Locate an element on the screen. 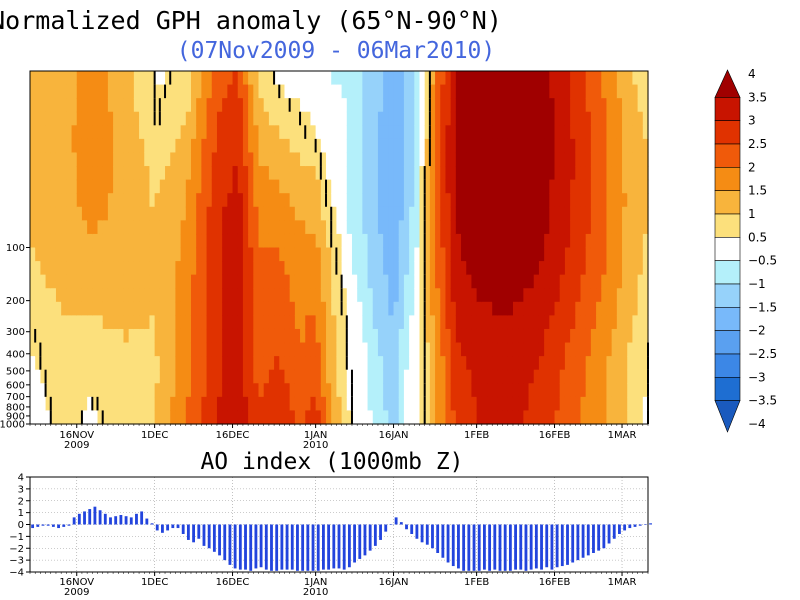  x-tick-label: 16FEB is located at coordinates (555, 435).